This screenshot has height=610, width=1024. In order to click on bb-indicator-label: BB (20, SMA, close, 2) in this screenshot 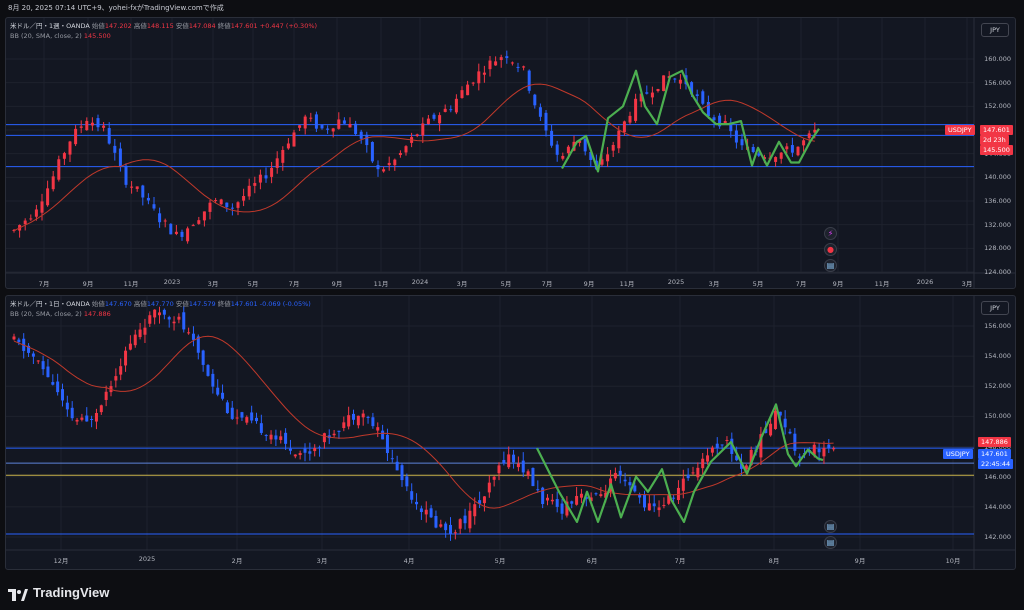, I will do `click(46, 314)`.